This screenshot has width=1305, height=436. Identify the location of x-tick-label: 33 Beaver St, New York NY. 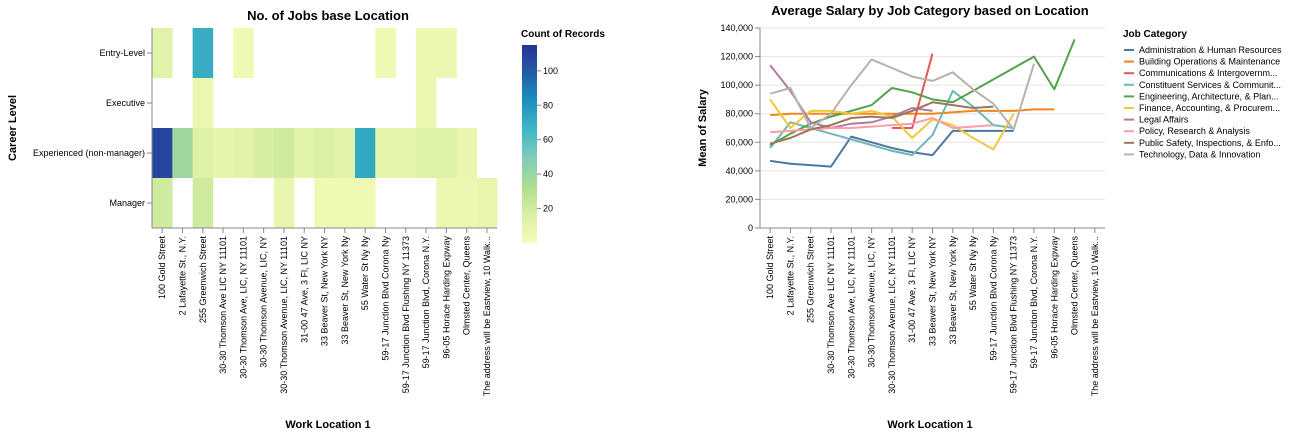
(325, 291).